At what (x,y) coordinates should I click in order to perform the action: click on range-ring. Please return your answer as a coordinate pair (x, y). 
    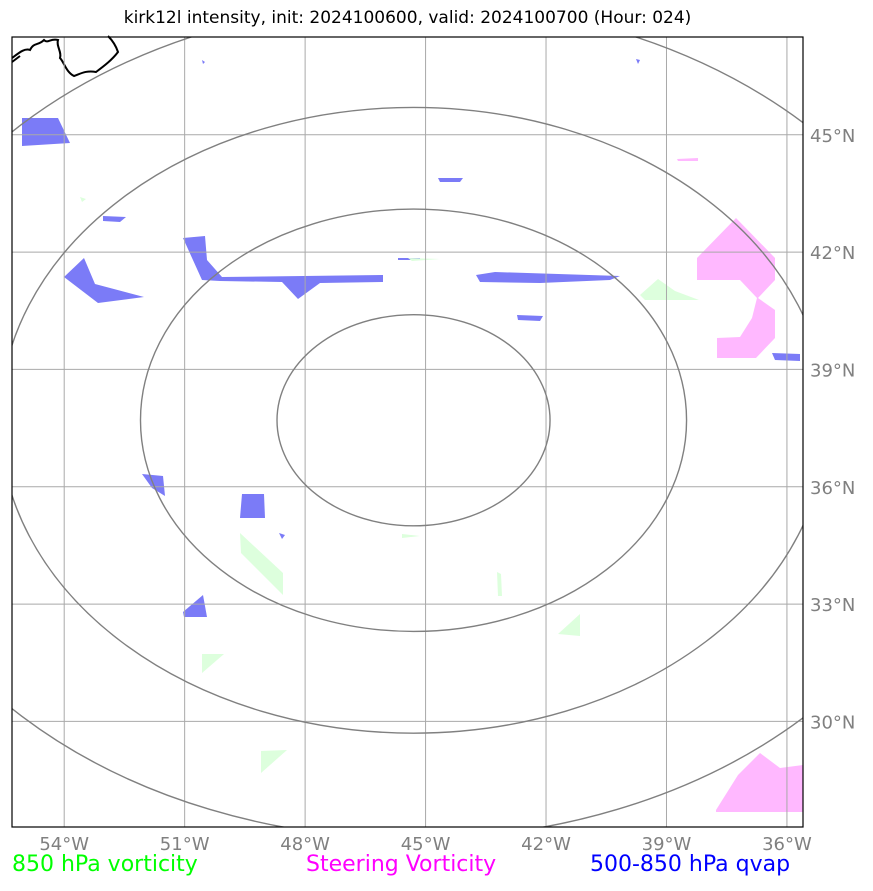
    Looking at the image, I should click on (413, 420).